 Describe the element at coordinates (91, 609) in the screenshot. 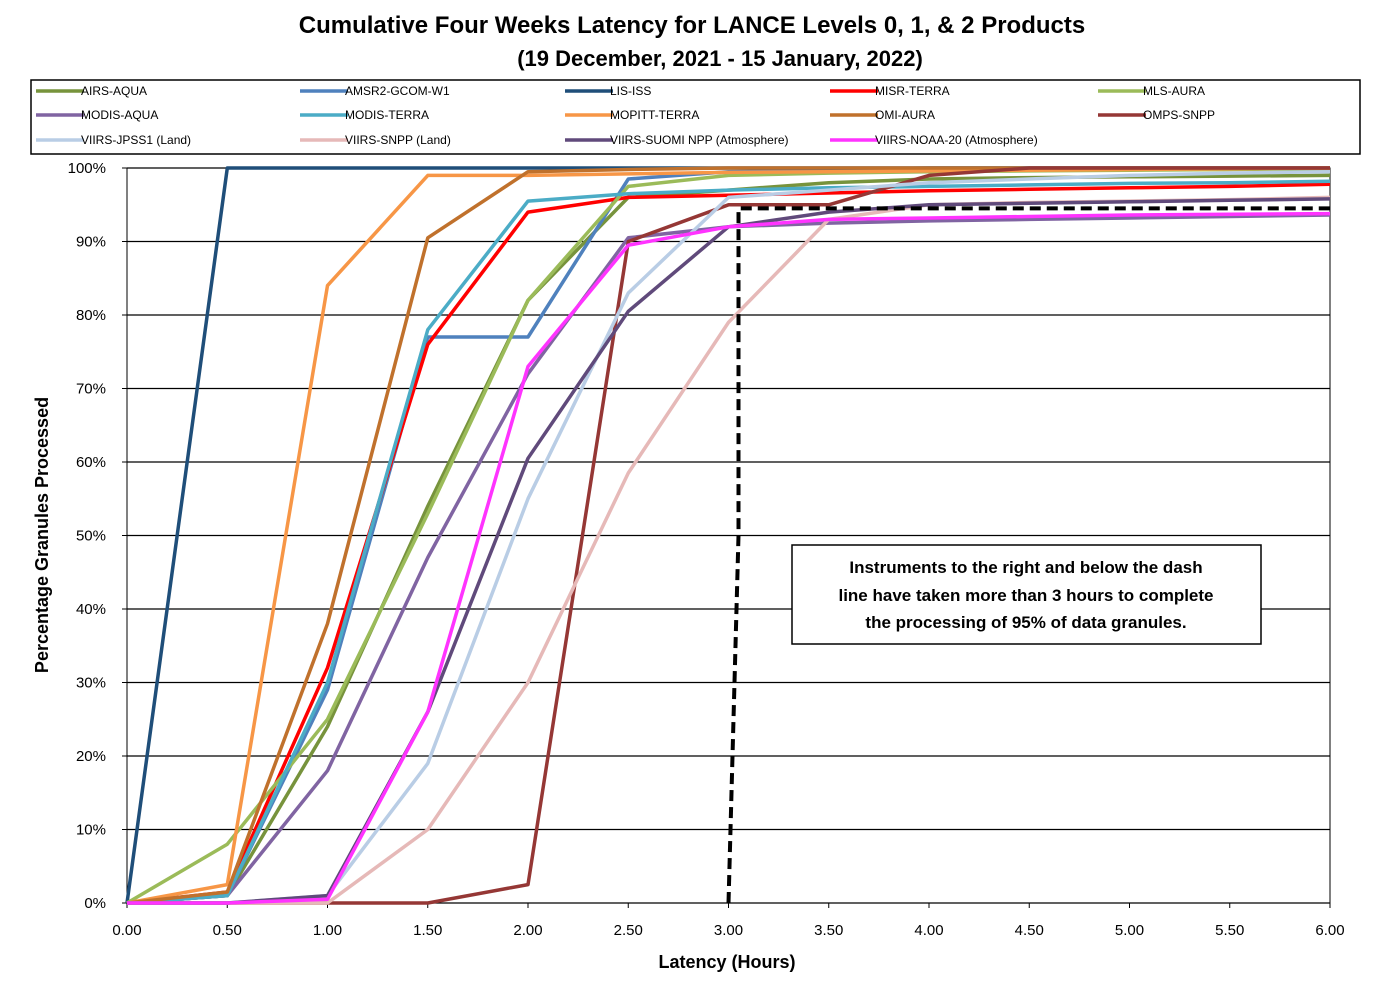

I see `y-tick-label: 40%` at that location.